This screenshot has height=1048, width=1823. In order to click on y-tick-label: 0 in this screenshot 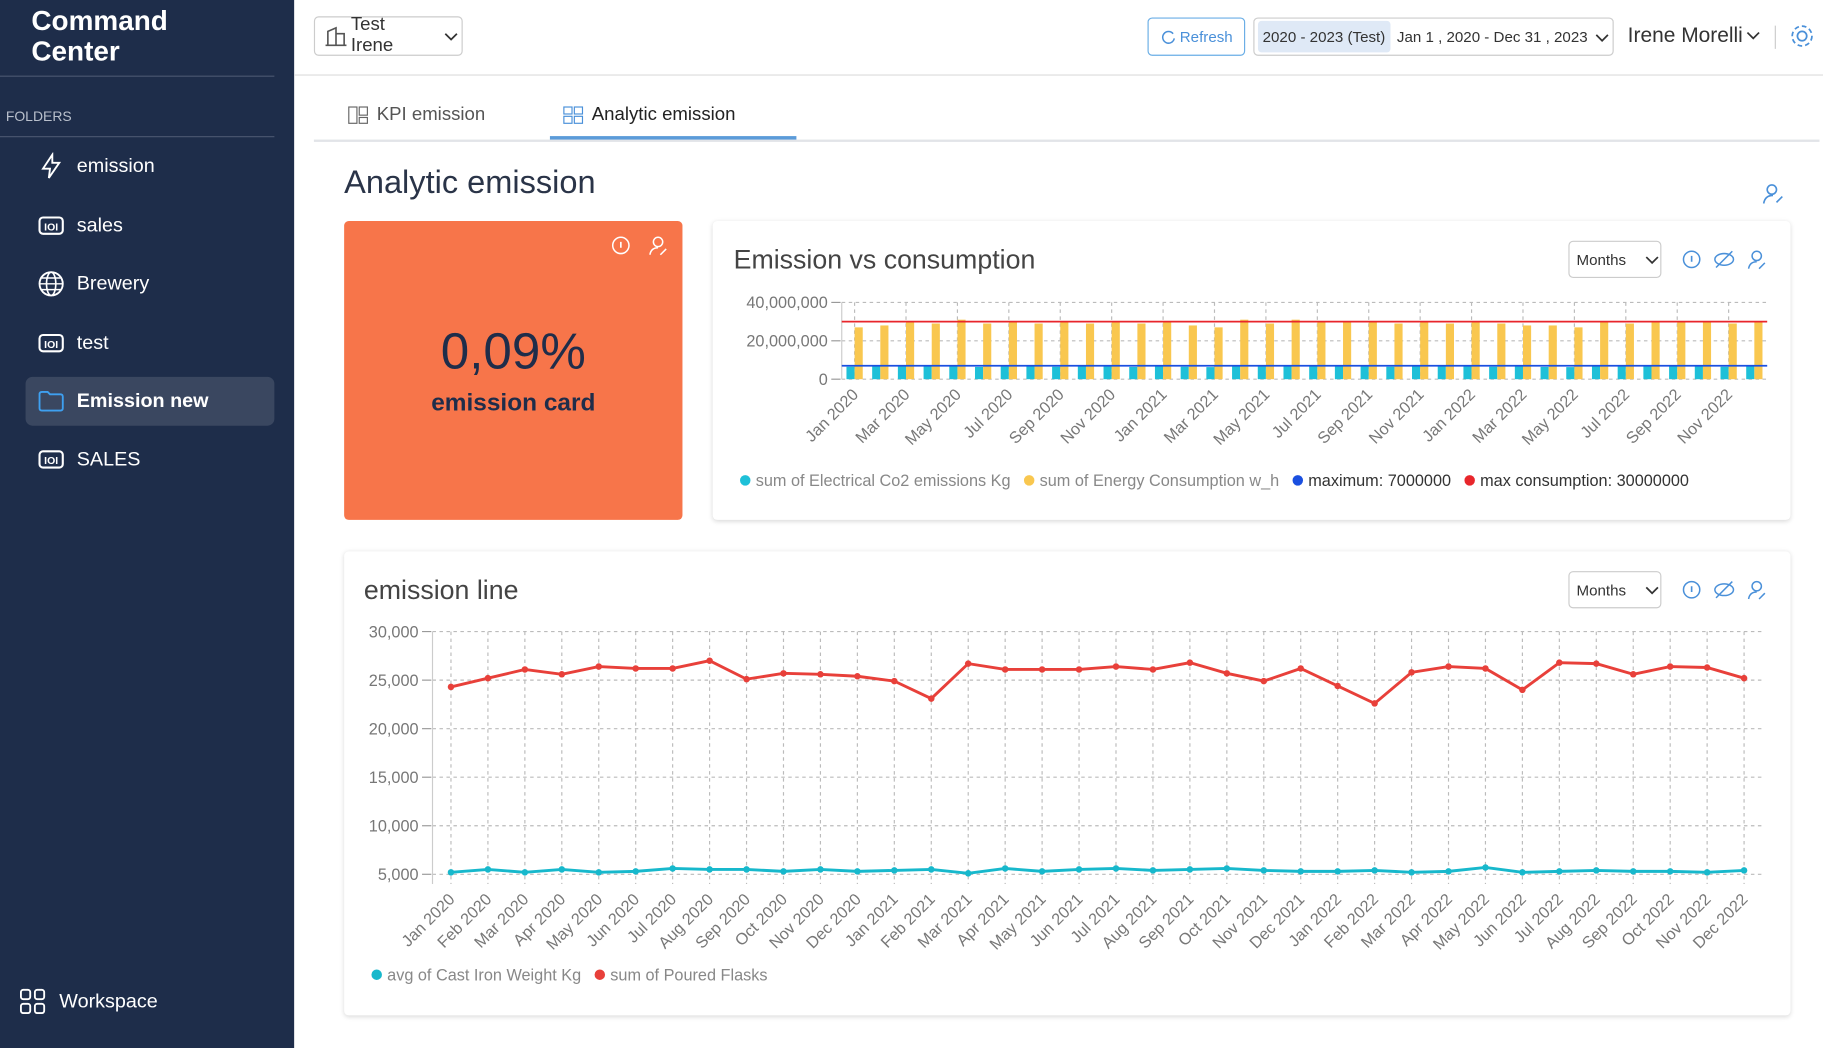, I will do `click(823, 380)`.